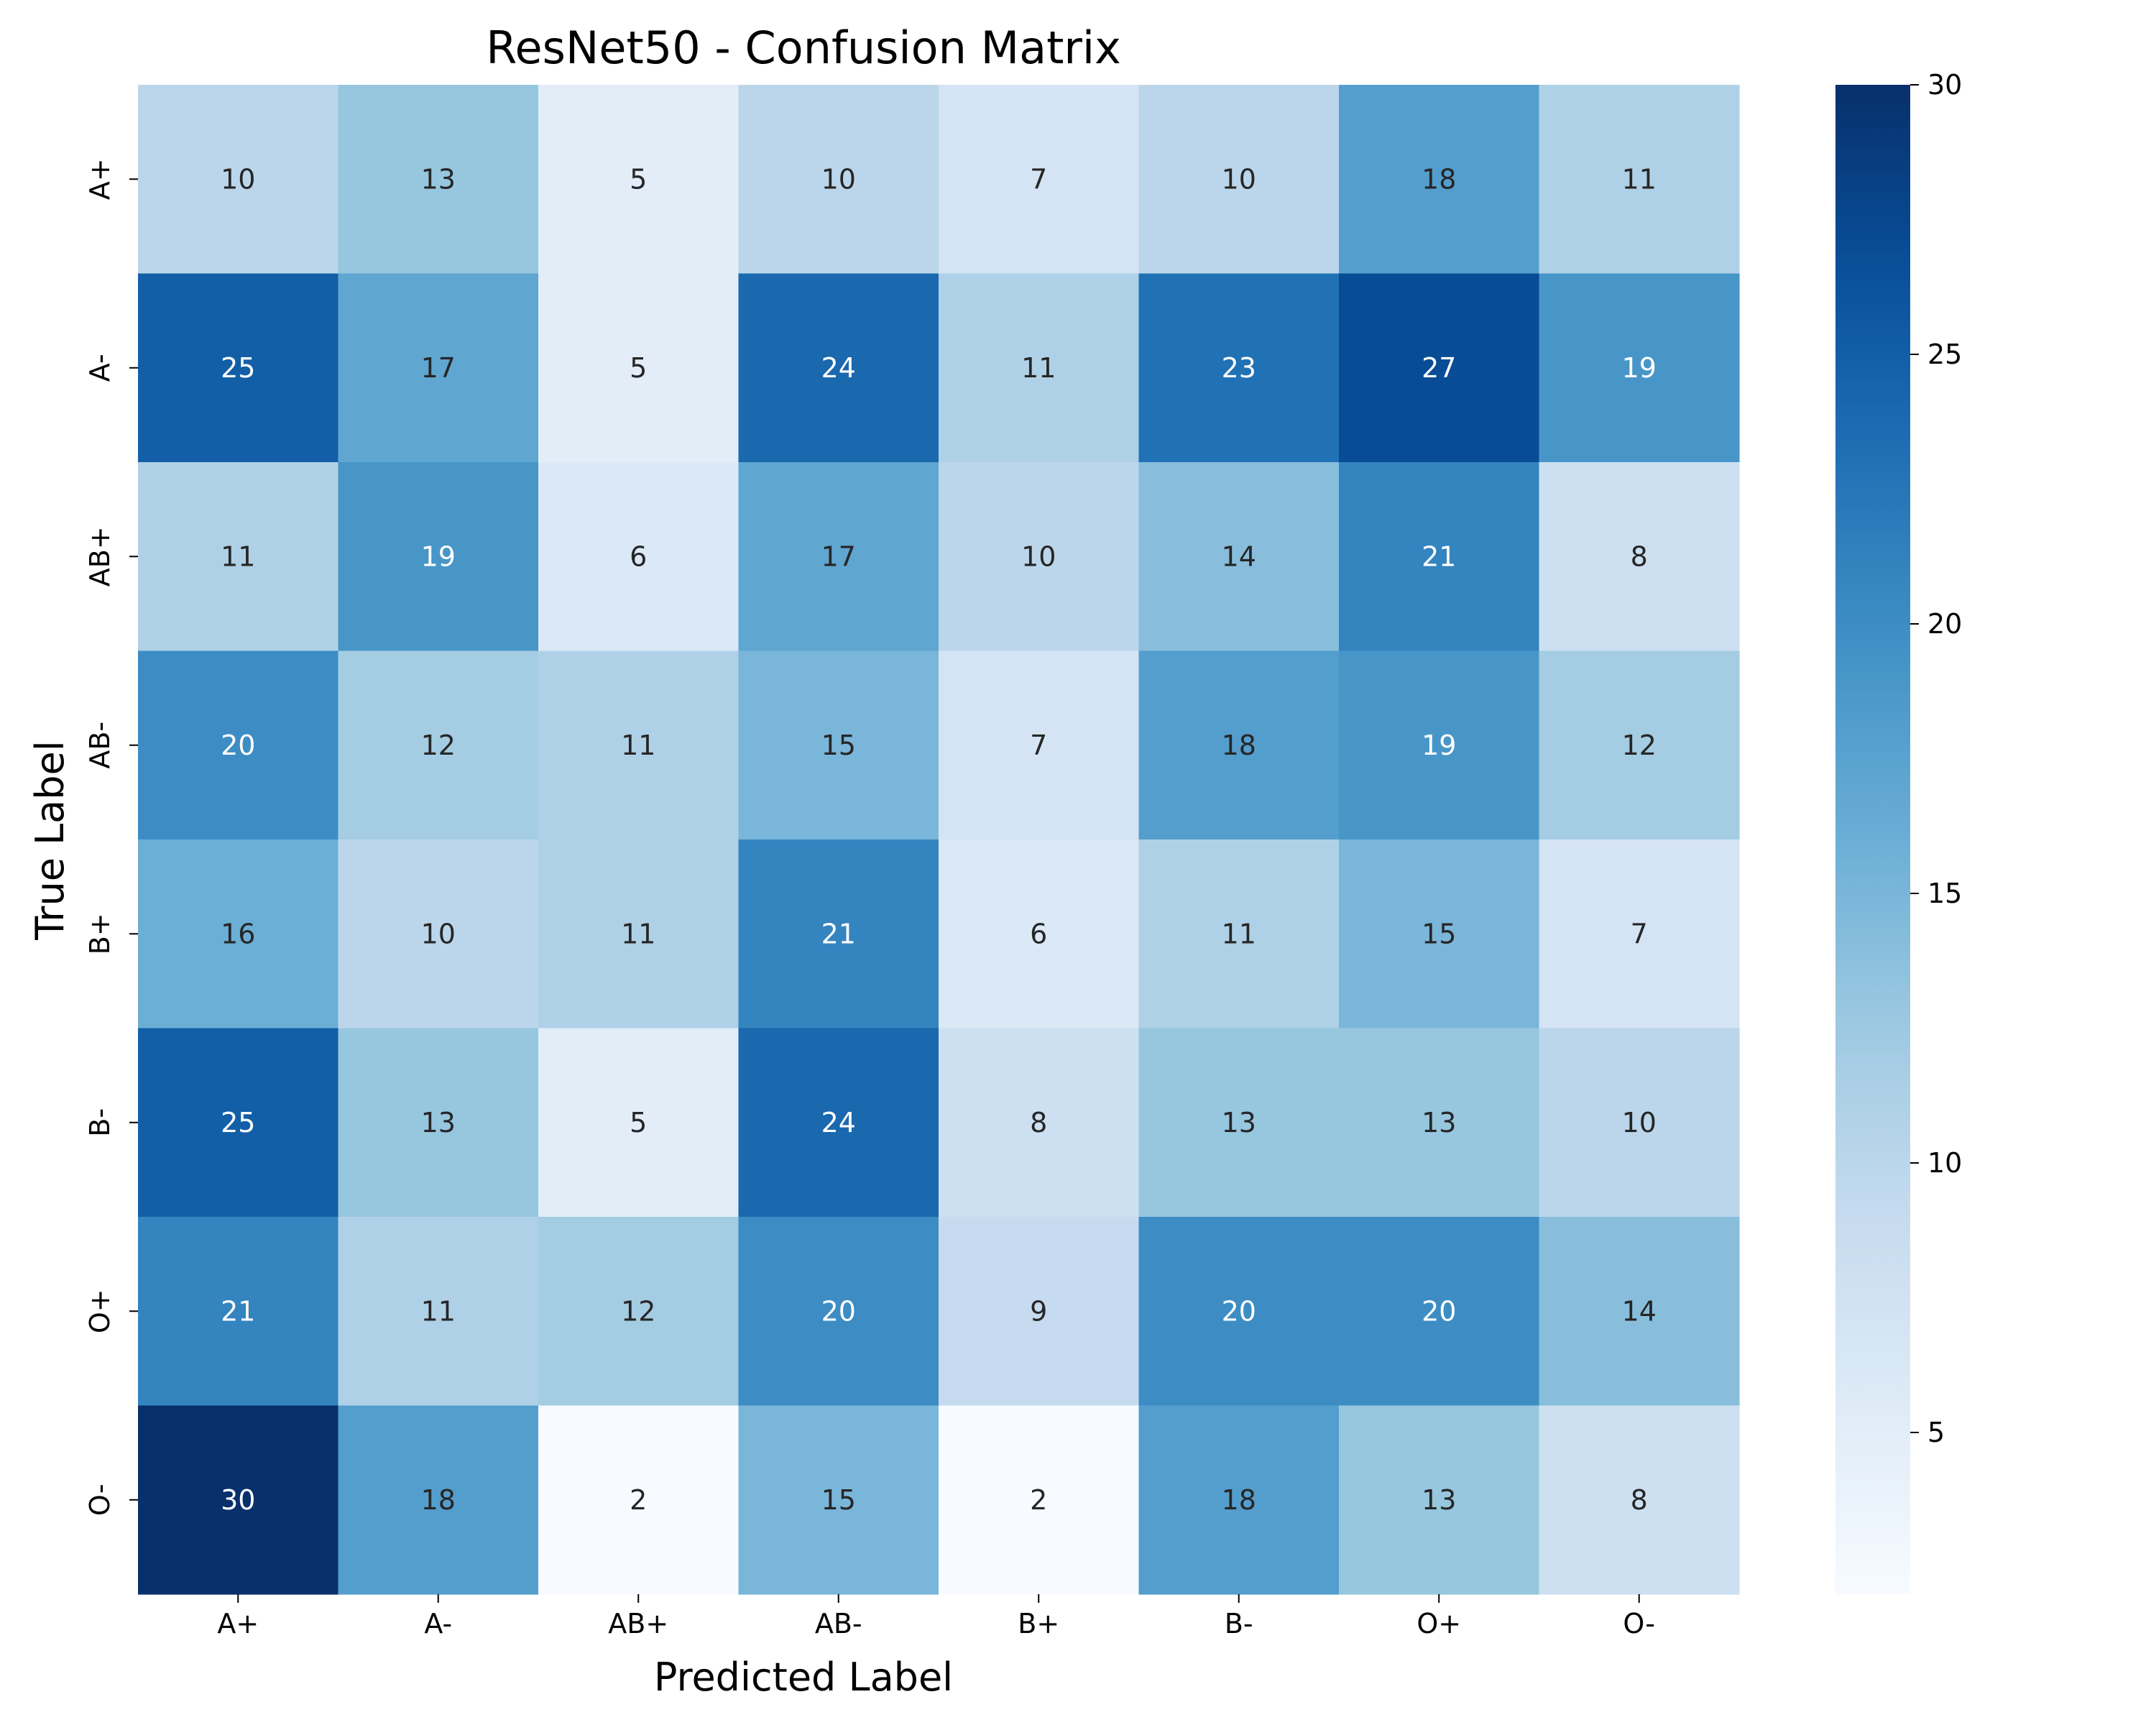  Describe the element at coordinates (1239, 745) in the screenshot. I see `cell-value-3-5: 18` at that location.